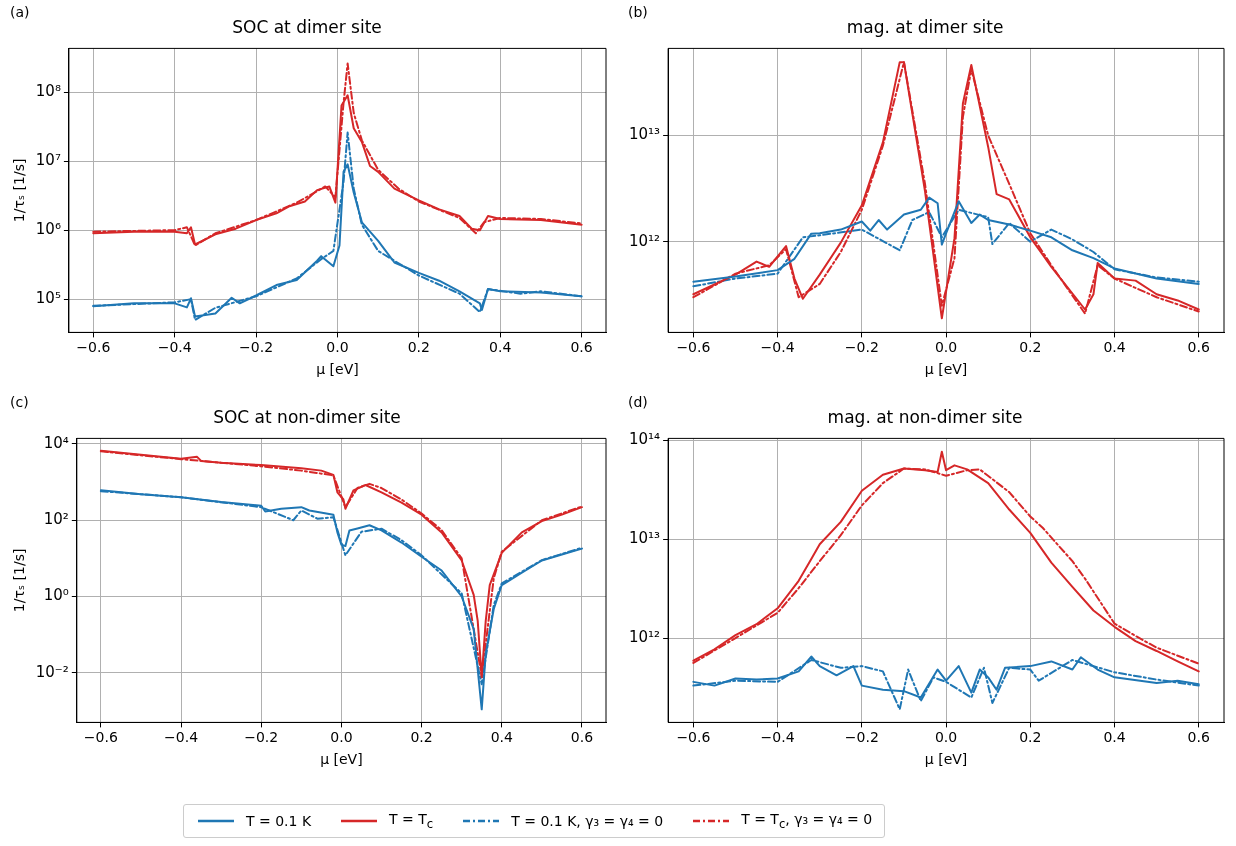  Describe the element at coordinates (644, 439) in the screenshot. I see `y-tick-label: 10¹⁴` at that location.